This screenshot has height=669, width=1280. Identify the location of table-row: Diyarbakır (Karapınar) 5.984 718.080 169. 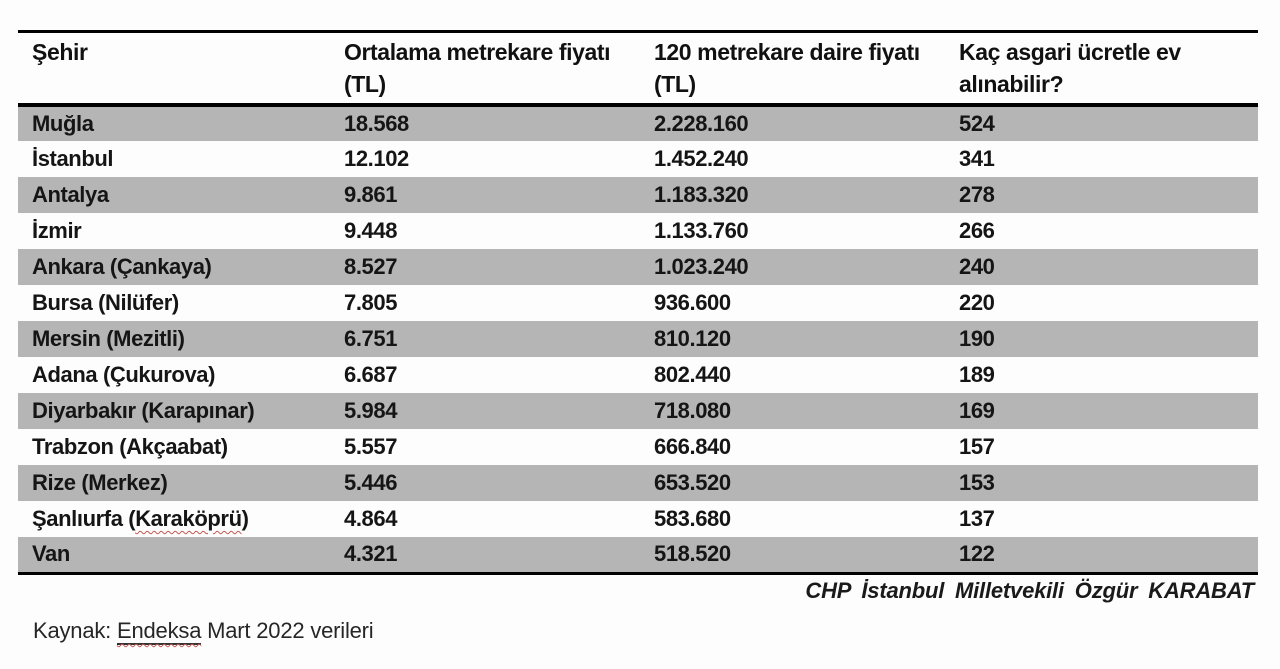
(638, 411).